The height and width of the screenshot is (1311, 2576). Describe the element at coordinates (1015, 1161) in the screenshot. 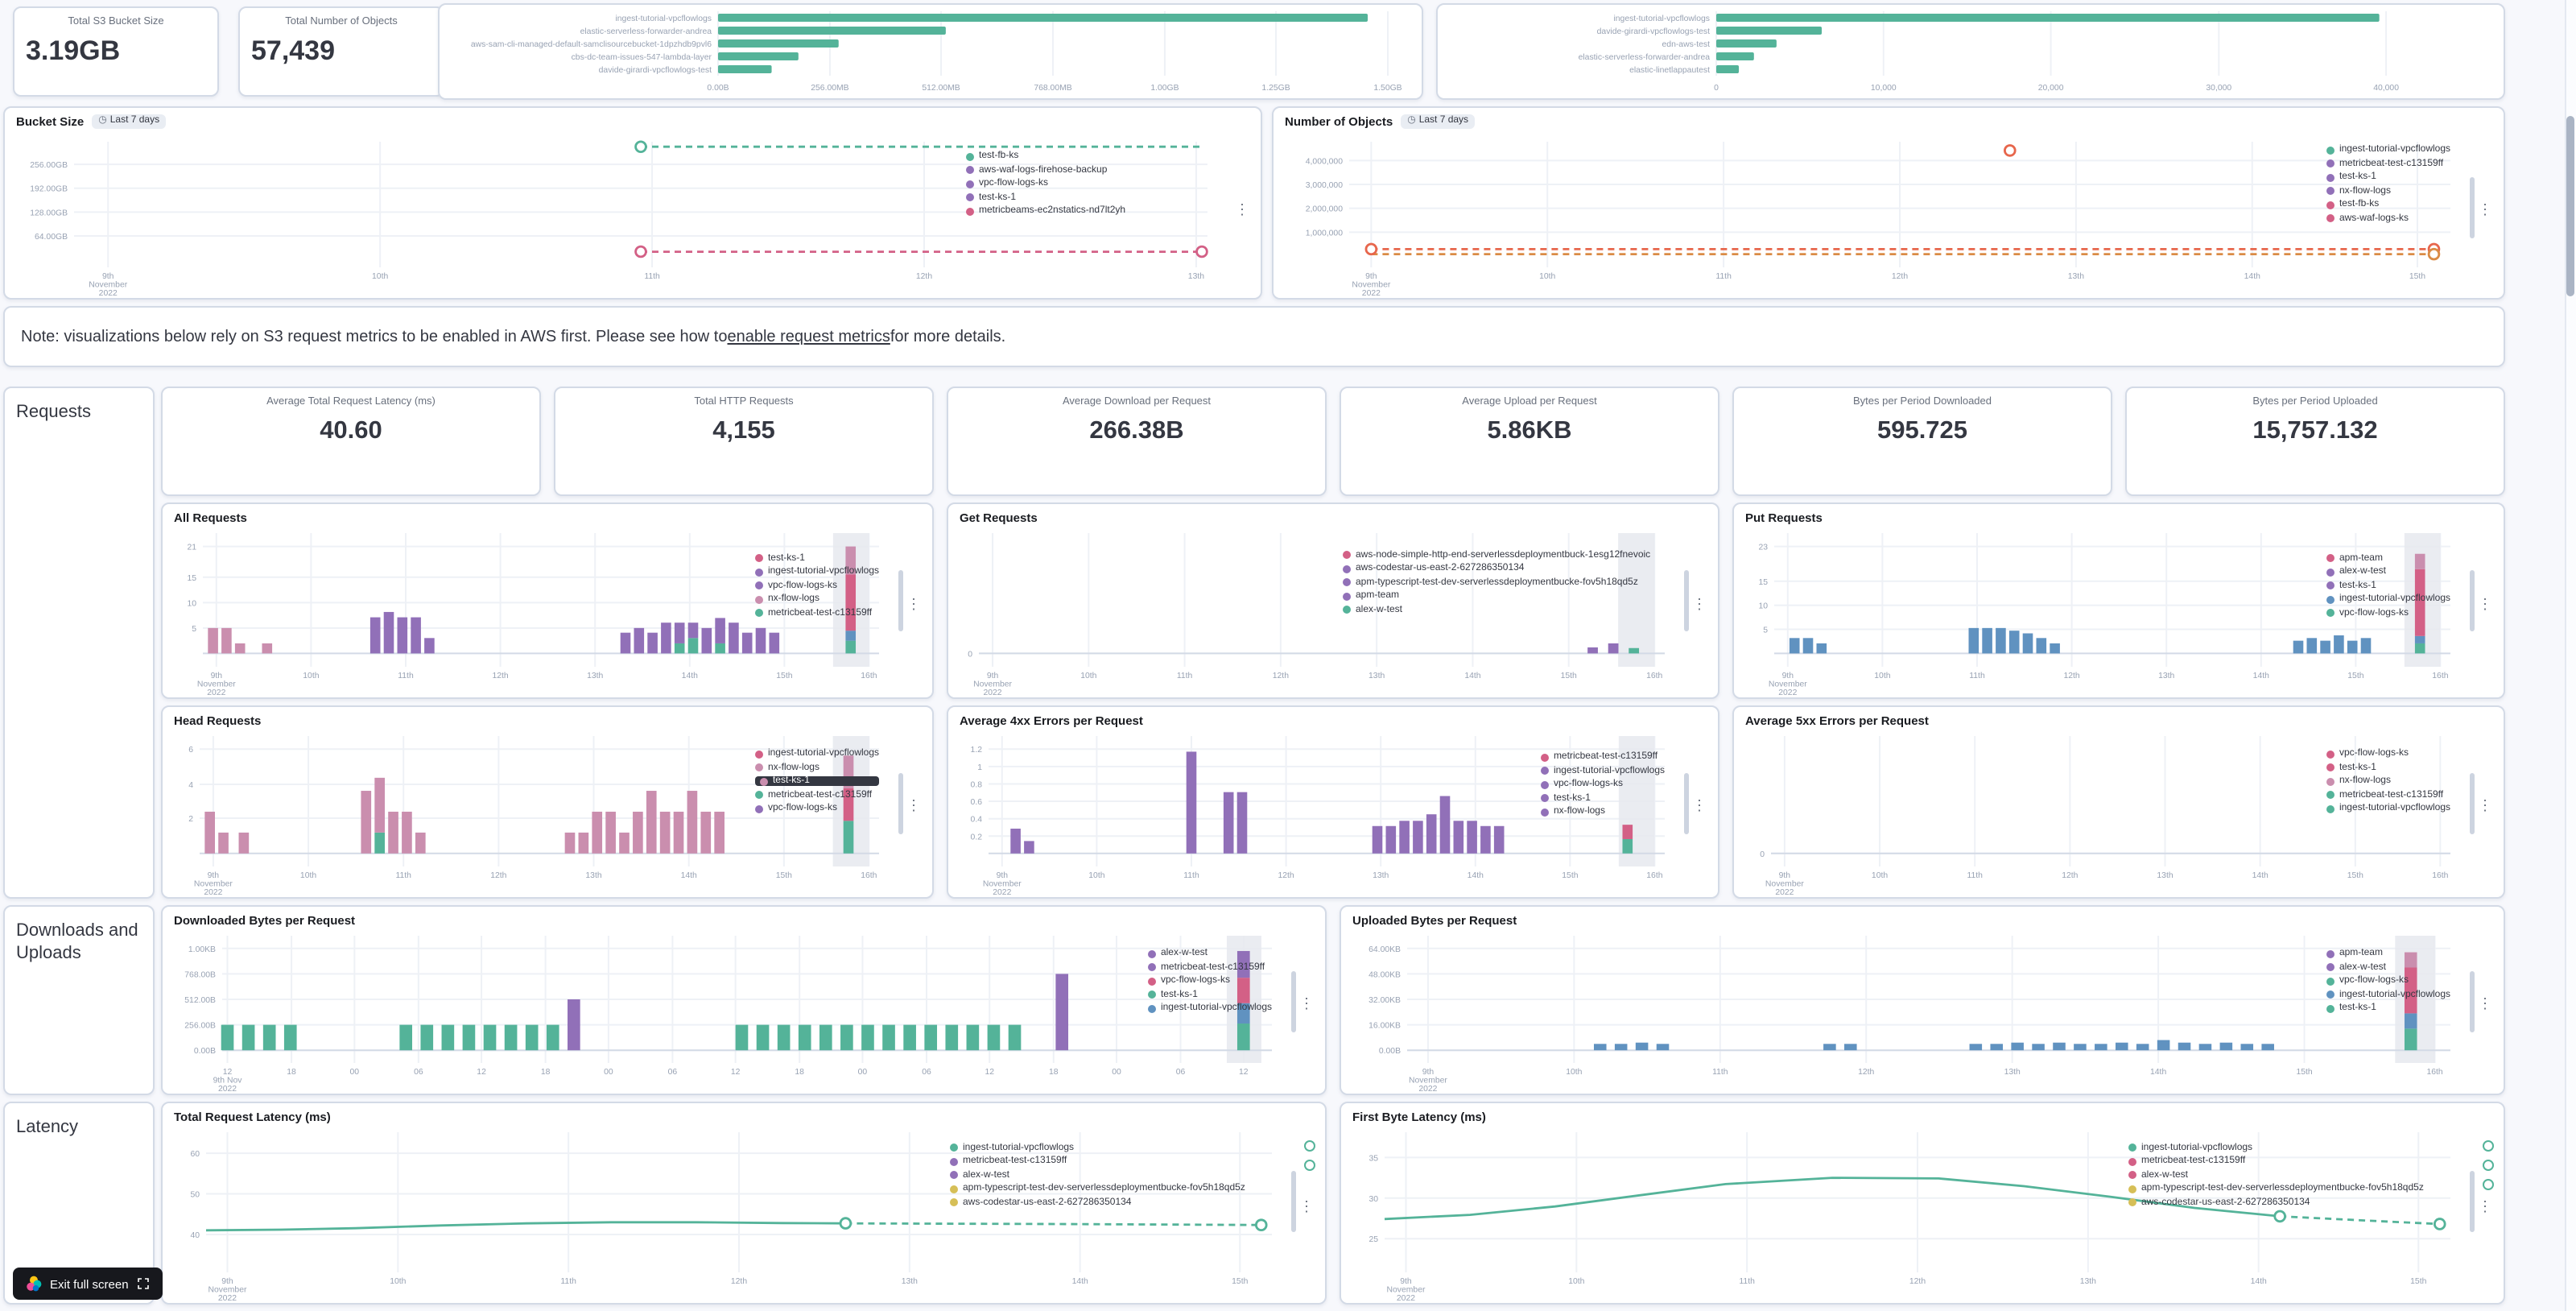

I see `legend-label: metricbeat-test-c13159ff` at that location.